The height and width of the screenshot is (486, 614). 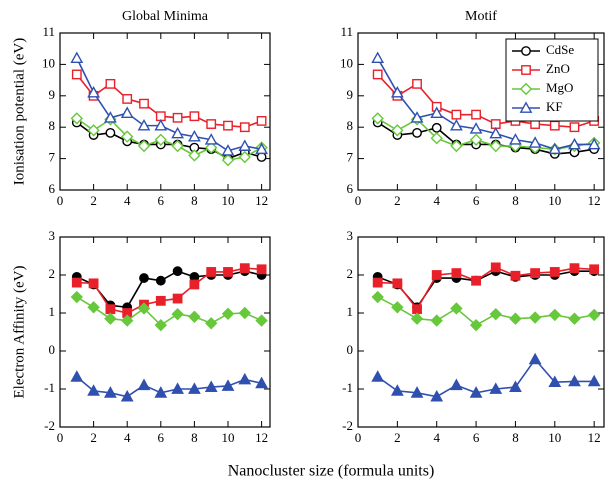 I want to click on y-tick-label: 1, so click(x=350, y=311).